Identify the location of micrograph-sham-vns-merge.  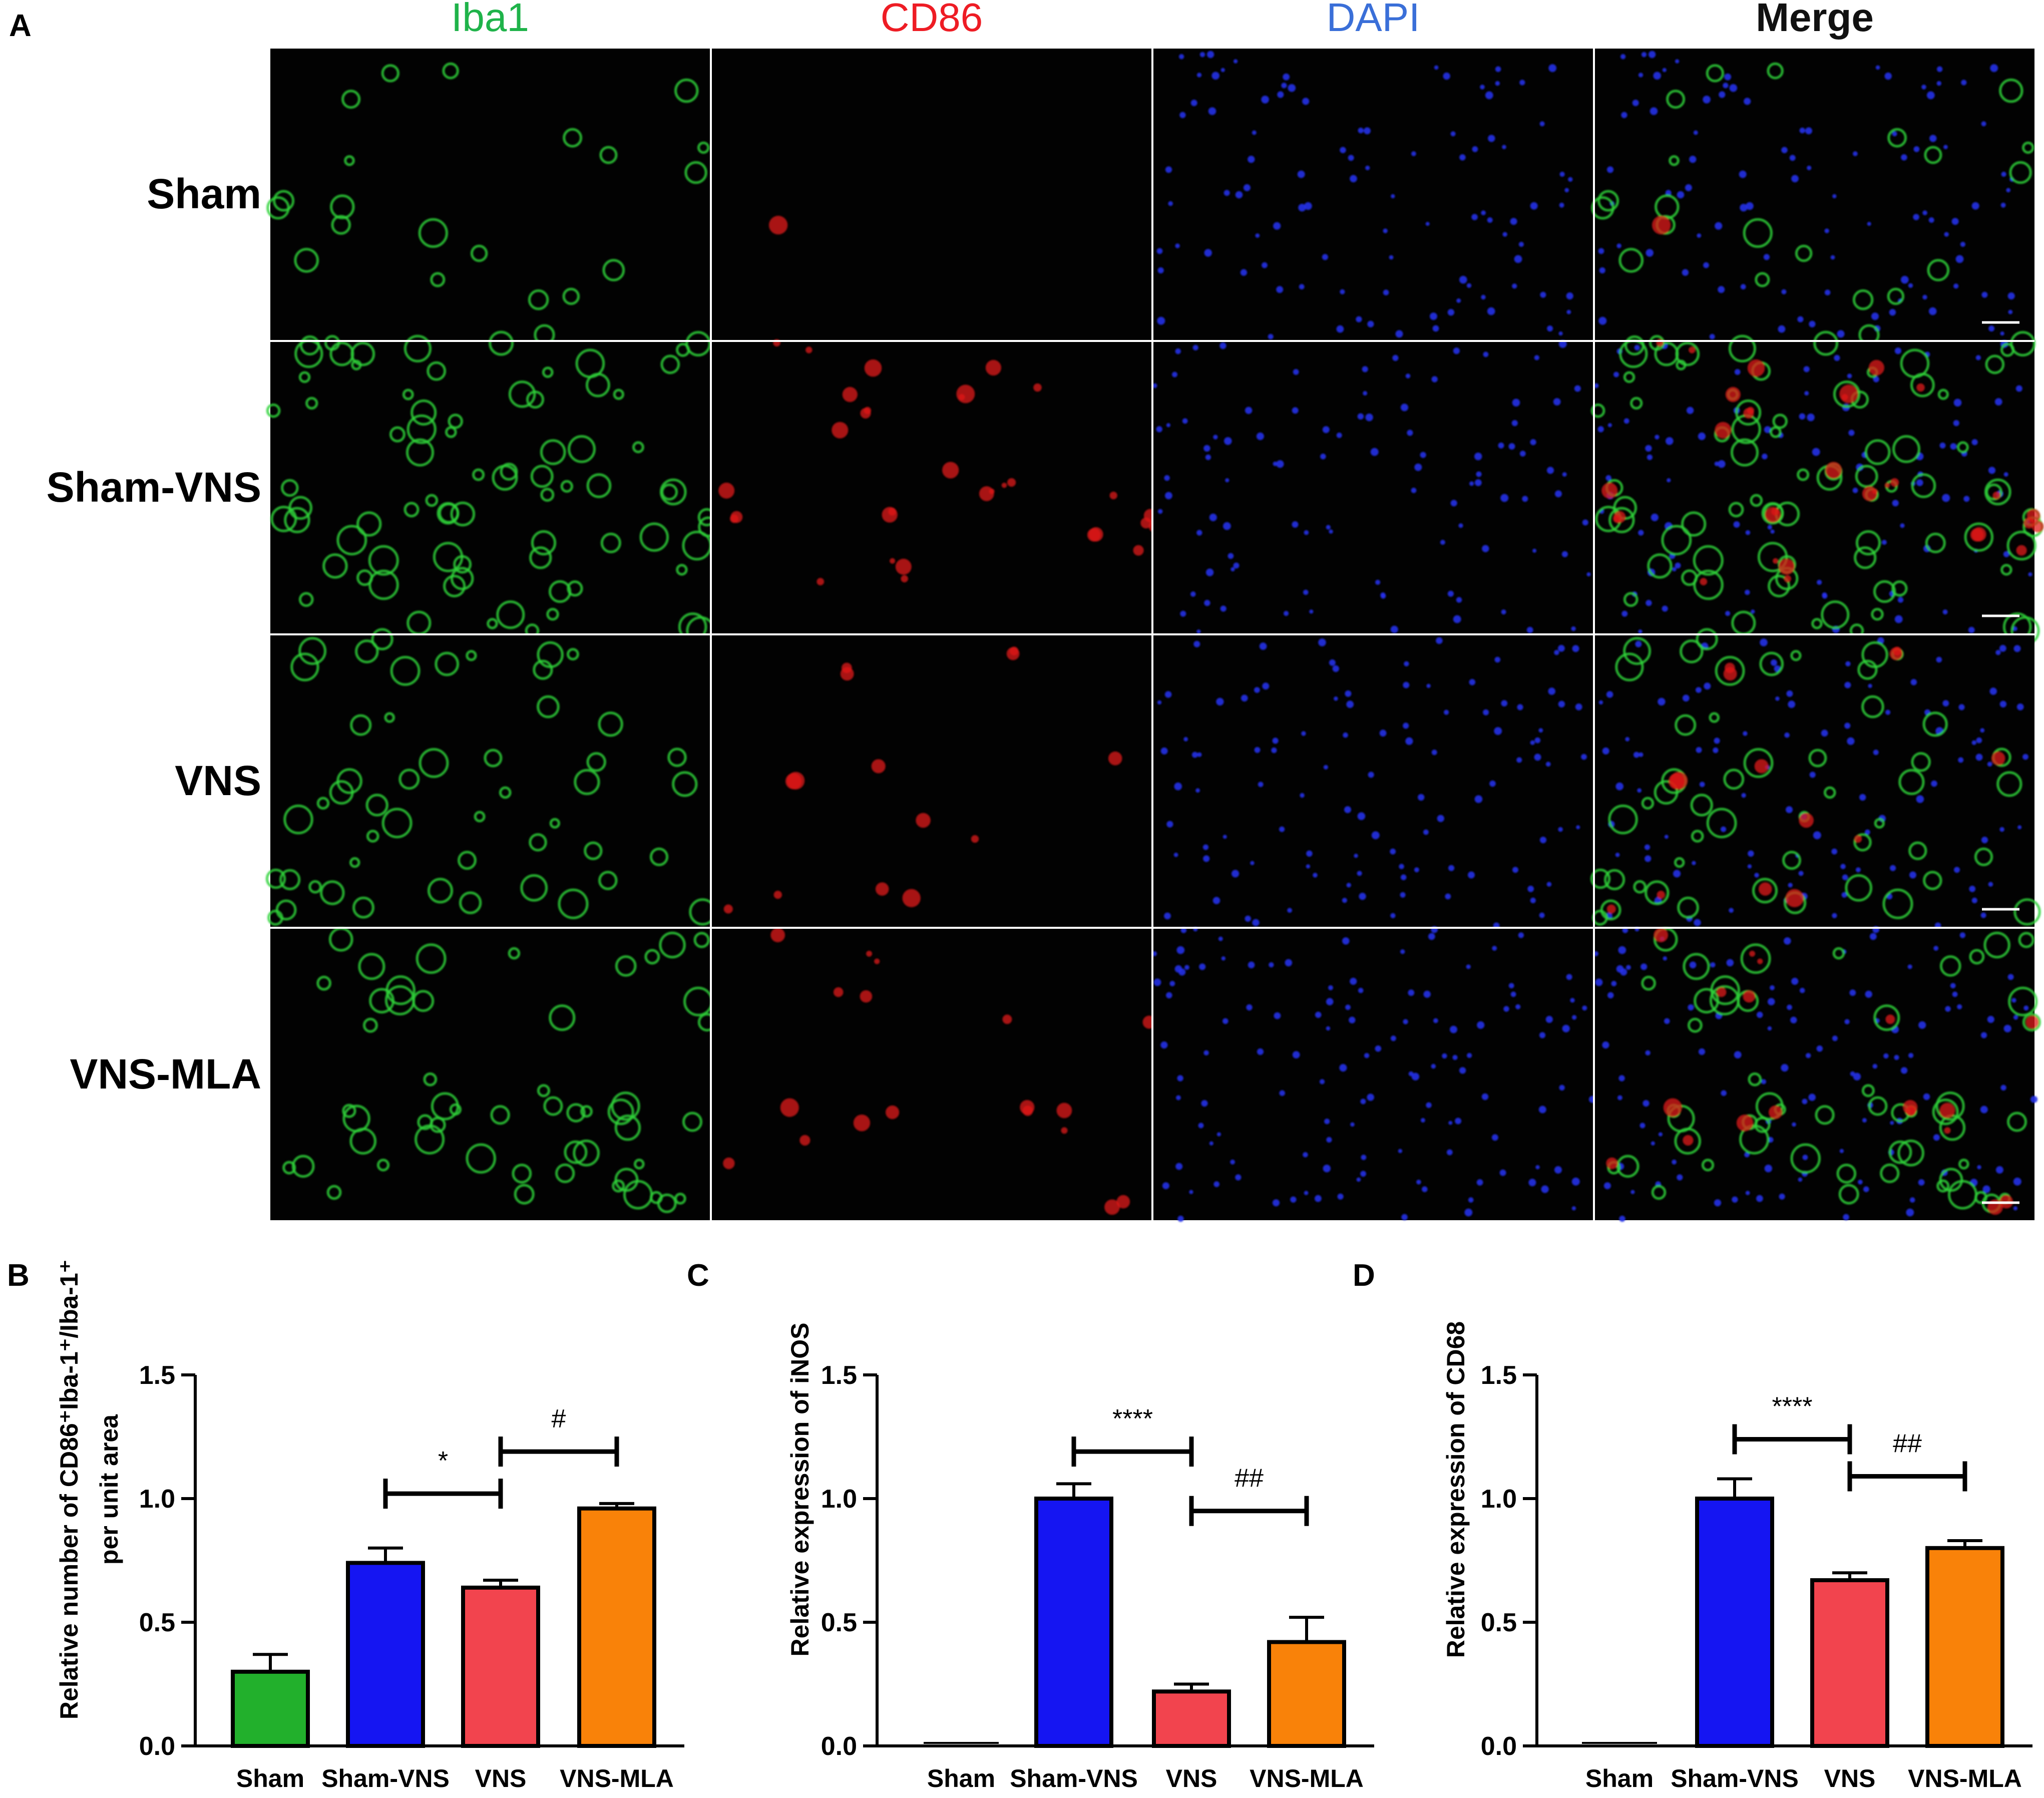
(1817, 487).